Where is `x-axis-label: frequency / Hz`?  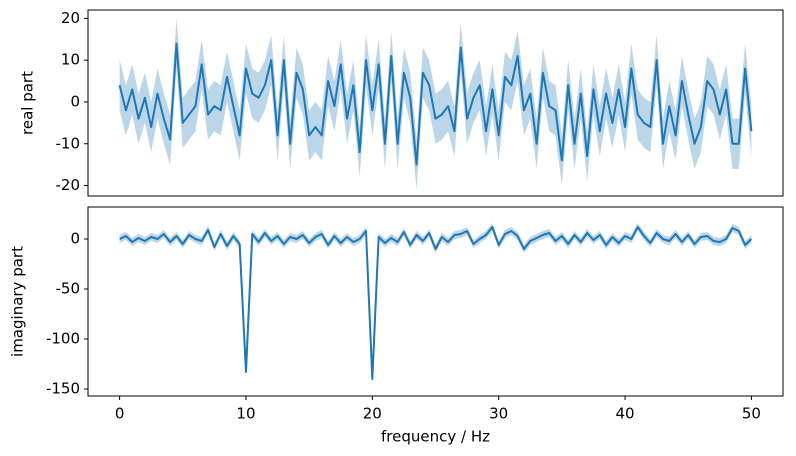 x-axis-label: frequency / Hz is located at coordinates (435, 437).